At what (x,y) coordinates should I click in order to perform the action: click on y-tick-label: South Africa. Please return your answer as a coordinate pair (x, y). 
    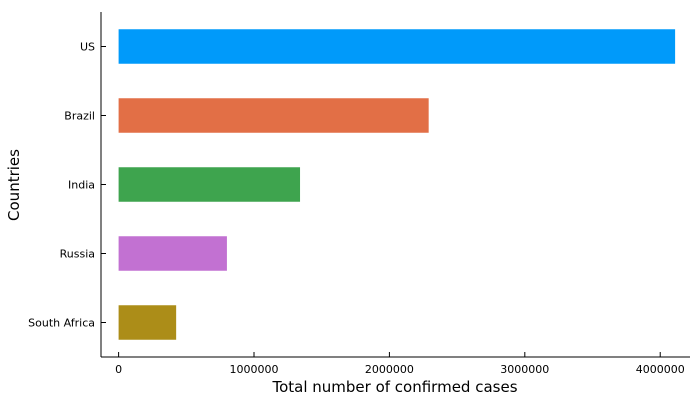
    Looking at the image, I should click on (61, 323).